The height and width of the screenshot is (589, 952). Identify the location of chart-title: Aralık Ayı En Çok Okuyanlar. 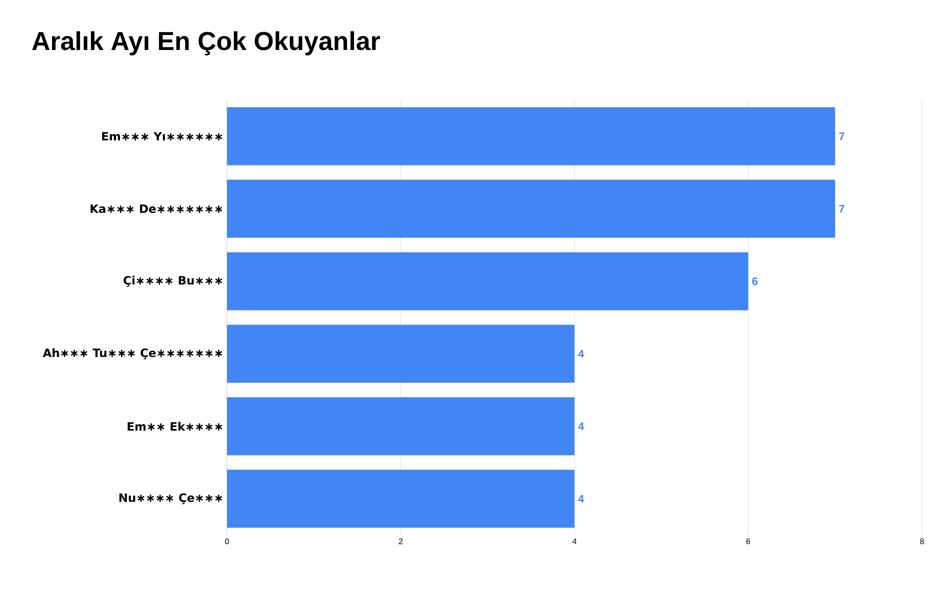
(206, 43).